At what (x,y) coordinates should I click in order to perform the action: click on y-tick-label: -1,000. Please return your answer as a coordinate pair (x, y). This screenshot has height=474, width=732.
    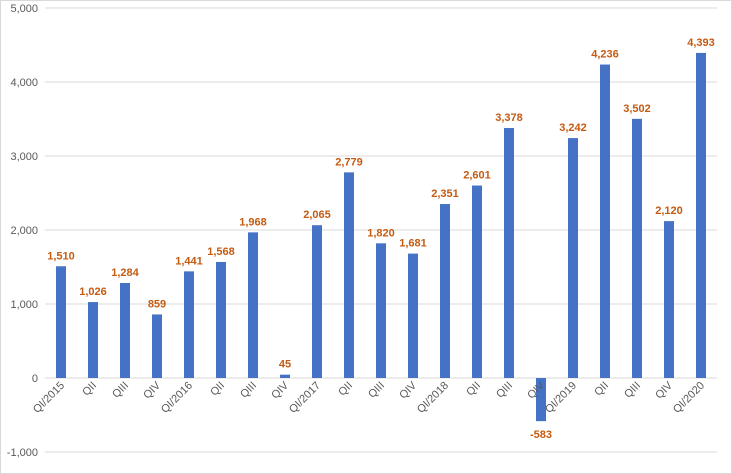
    Looking at the image, I should click on (22, 453).